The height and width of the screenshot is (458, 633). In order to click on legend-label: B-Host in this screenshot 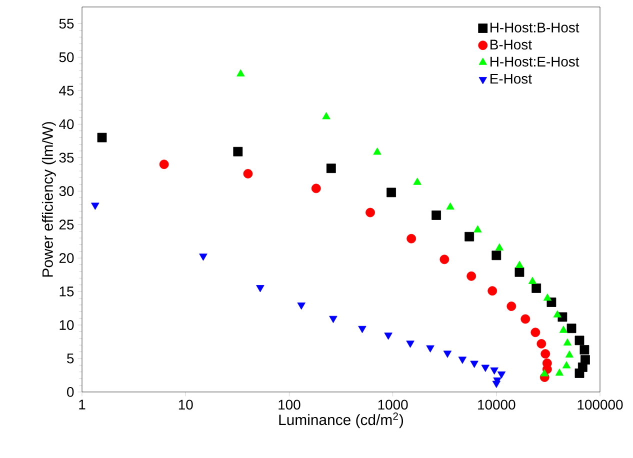, I will do `click(511, 45)`.